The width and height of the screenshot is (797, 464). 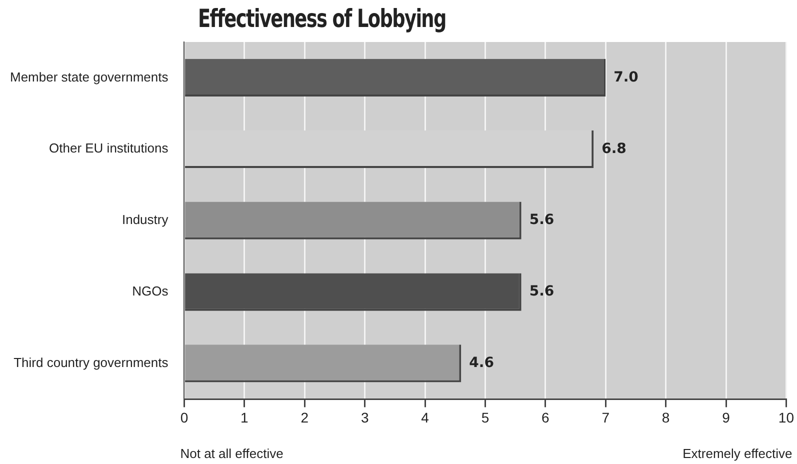 What do you see at coordinates (737, 453) in the screenshot?
I see `text: Extremely effective` at bounding box center [737, 453].